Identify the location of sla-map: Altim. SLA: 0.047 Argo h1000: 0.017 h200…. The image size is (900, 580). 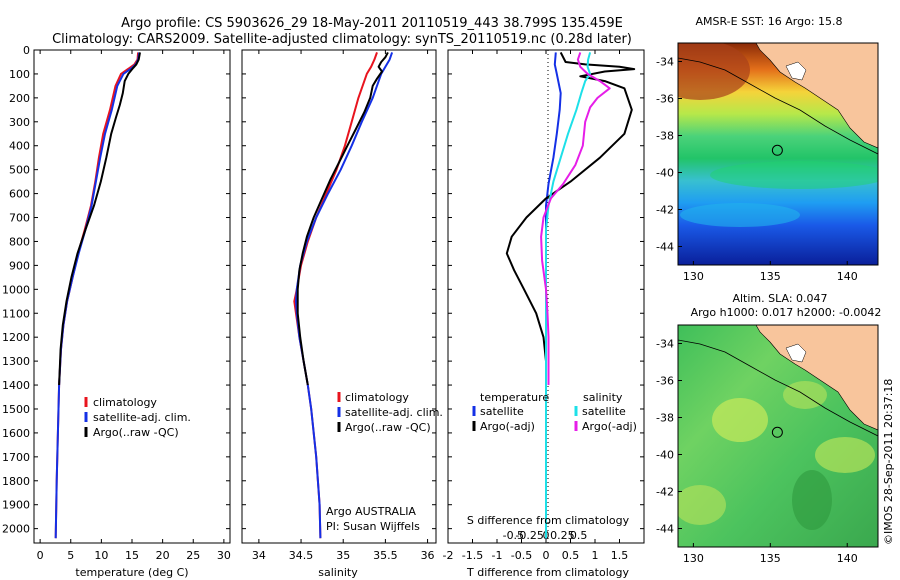
(768, 428).